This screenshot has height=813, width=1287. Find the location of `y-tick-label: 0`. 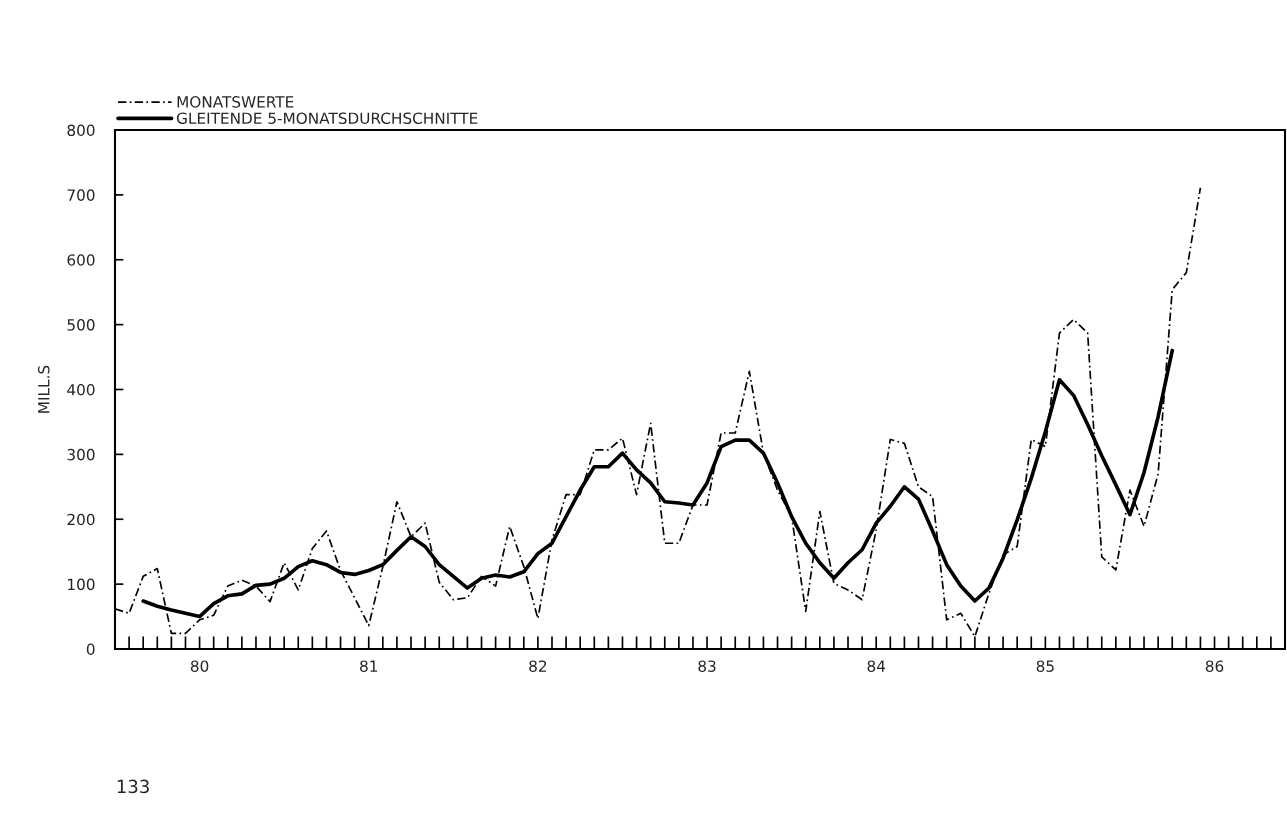

y-tick-label: 0 is located at coordinates (90, 649).